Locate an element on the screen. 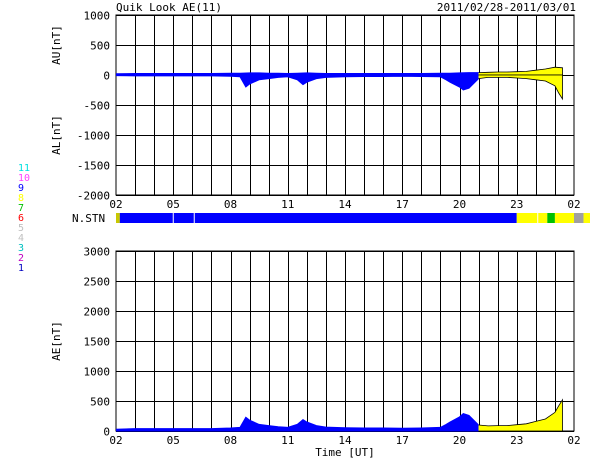  legend-entry: 5 is located at coordinates (21, 228).